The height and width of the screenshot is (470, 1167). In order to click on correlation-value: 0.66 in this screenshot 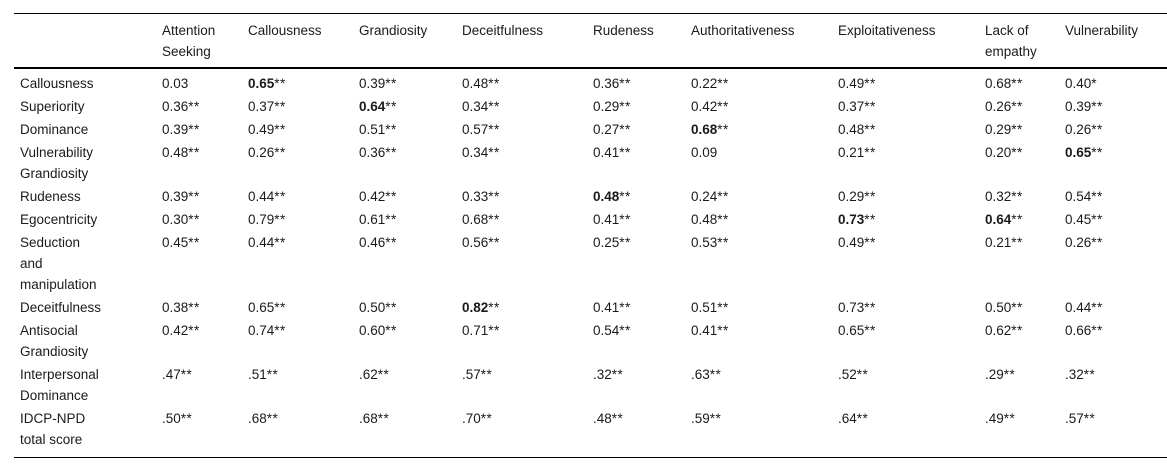, I will do `click(1078, 330)`.